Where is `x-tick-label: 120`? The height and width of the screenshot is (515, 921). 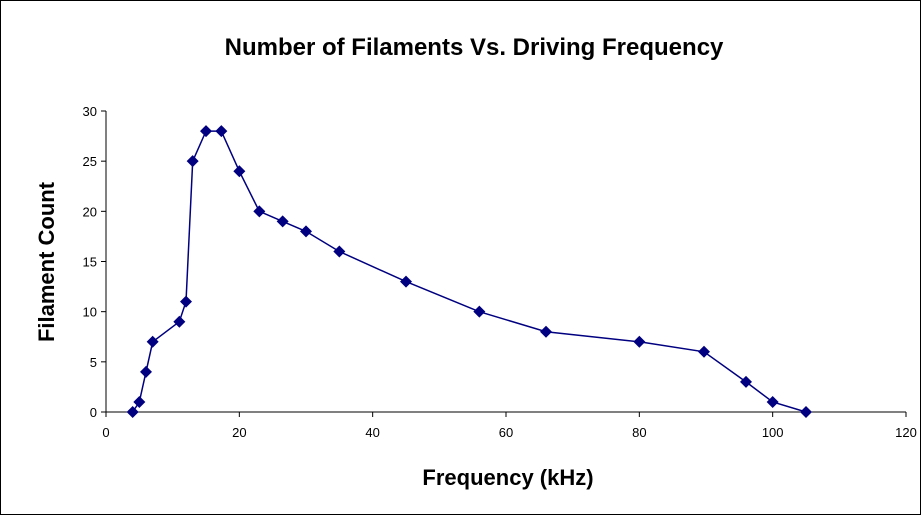
x-tick-label: 120 is located at coordinates (906, 432).